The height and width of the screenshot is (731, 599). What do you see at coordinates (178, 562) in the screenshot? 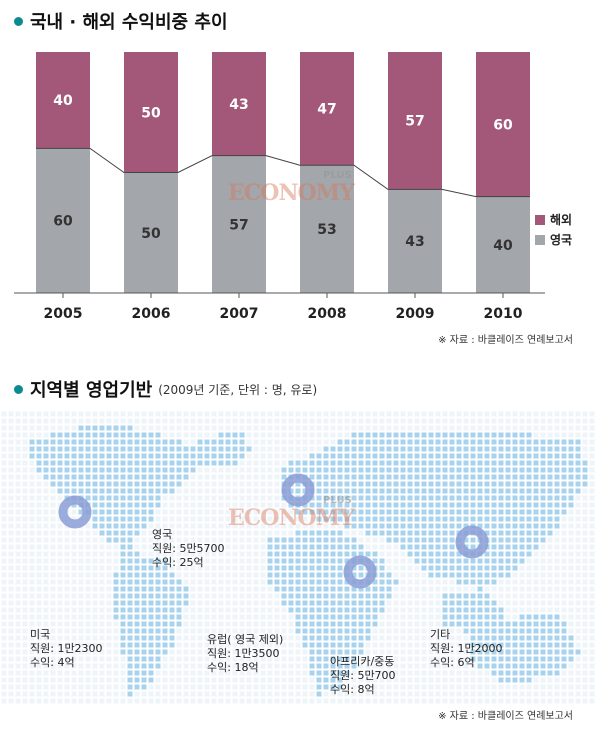
I see `region-revenue: 수익: 25억` at bounding box center [178, 562].